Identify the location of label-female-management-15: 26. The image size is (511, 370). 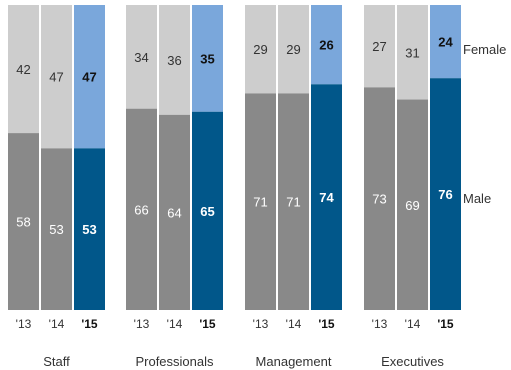
(326, 45).